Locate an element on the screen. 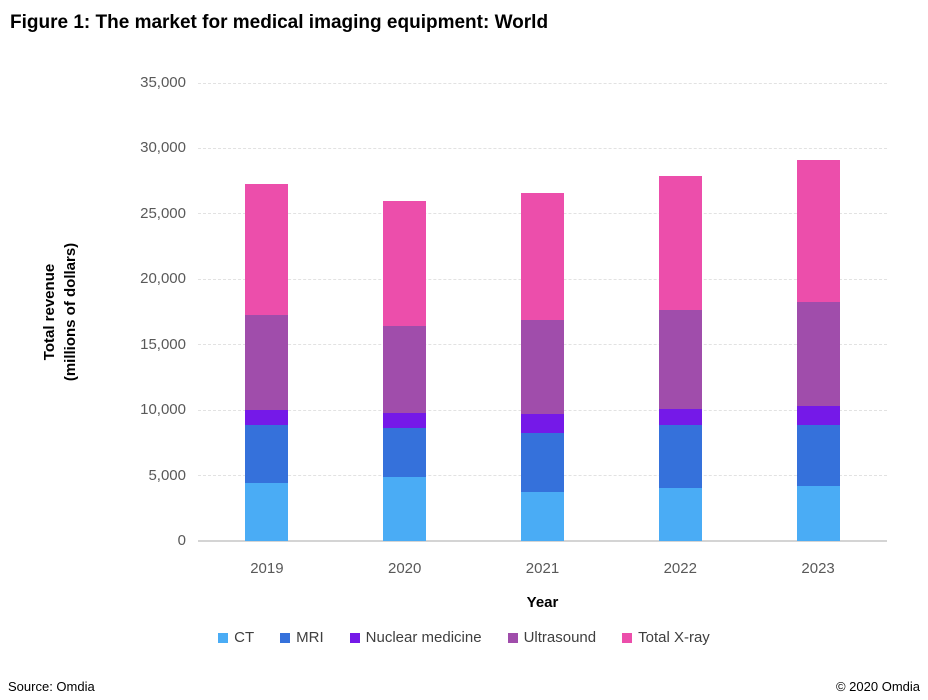  bar-segment-ultrasound-2020 is located at coordinates (405, 369).